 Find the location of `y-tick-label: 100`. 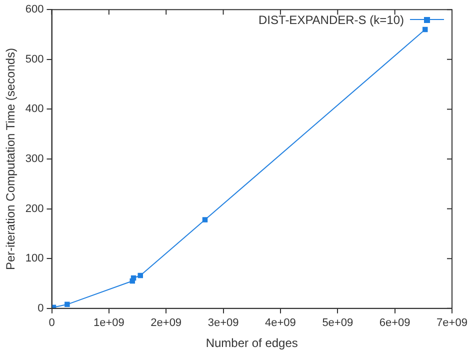

y-tick-label: 100 is located at coordinates (34, 258).